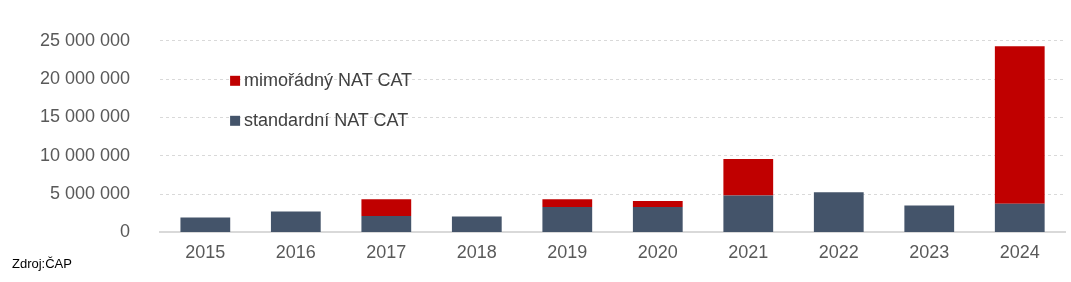 This screenshot has width=1071, height=282. Describe the element at coordinates (205, 252) in the screenshot. I see `x-tick-label: 2015` at that location.